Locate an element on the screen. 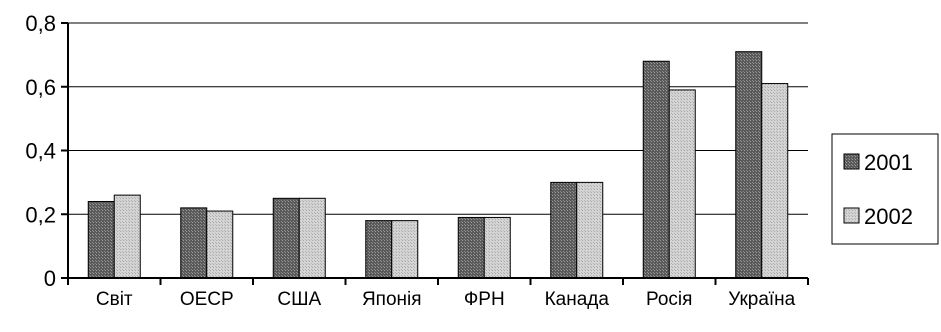 This screenshot has height=332, width=941. x-tick-label: Канада is located at coordinates (577, 299).